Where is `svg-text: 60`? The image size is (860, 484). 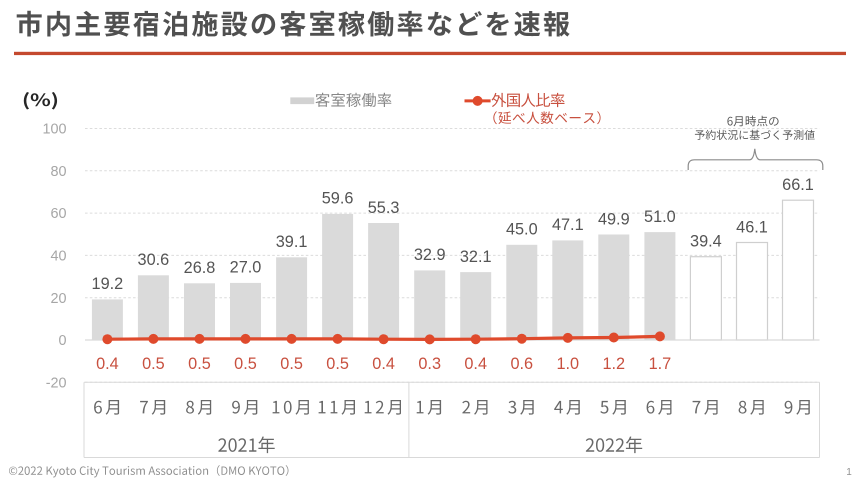
svg-text: 60 is located at coordinates (58, 214).